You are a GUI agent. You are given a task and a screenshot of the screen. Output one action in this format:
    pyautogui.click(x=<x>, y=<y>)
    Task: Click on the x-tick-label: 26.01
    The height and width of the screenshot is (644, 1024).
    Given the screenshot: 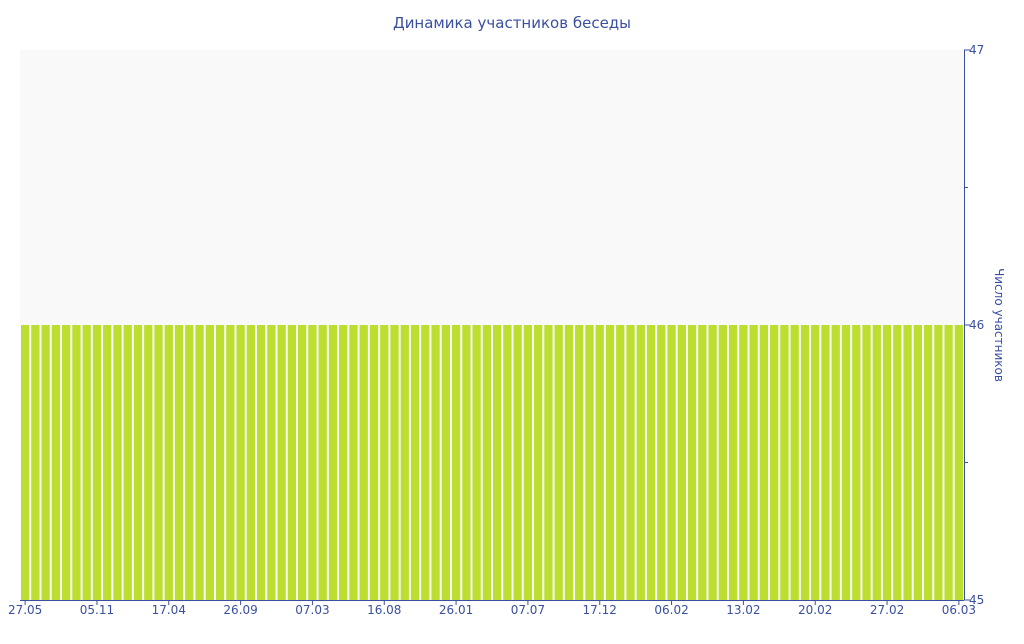 What is the action you would take?
    pyautogui.click(x=456, y=610)
    